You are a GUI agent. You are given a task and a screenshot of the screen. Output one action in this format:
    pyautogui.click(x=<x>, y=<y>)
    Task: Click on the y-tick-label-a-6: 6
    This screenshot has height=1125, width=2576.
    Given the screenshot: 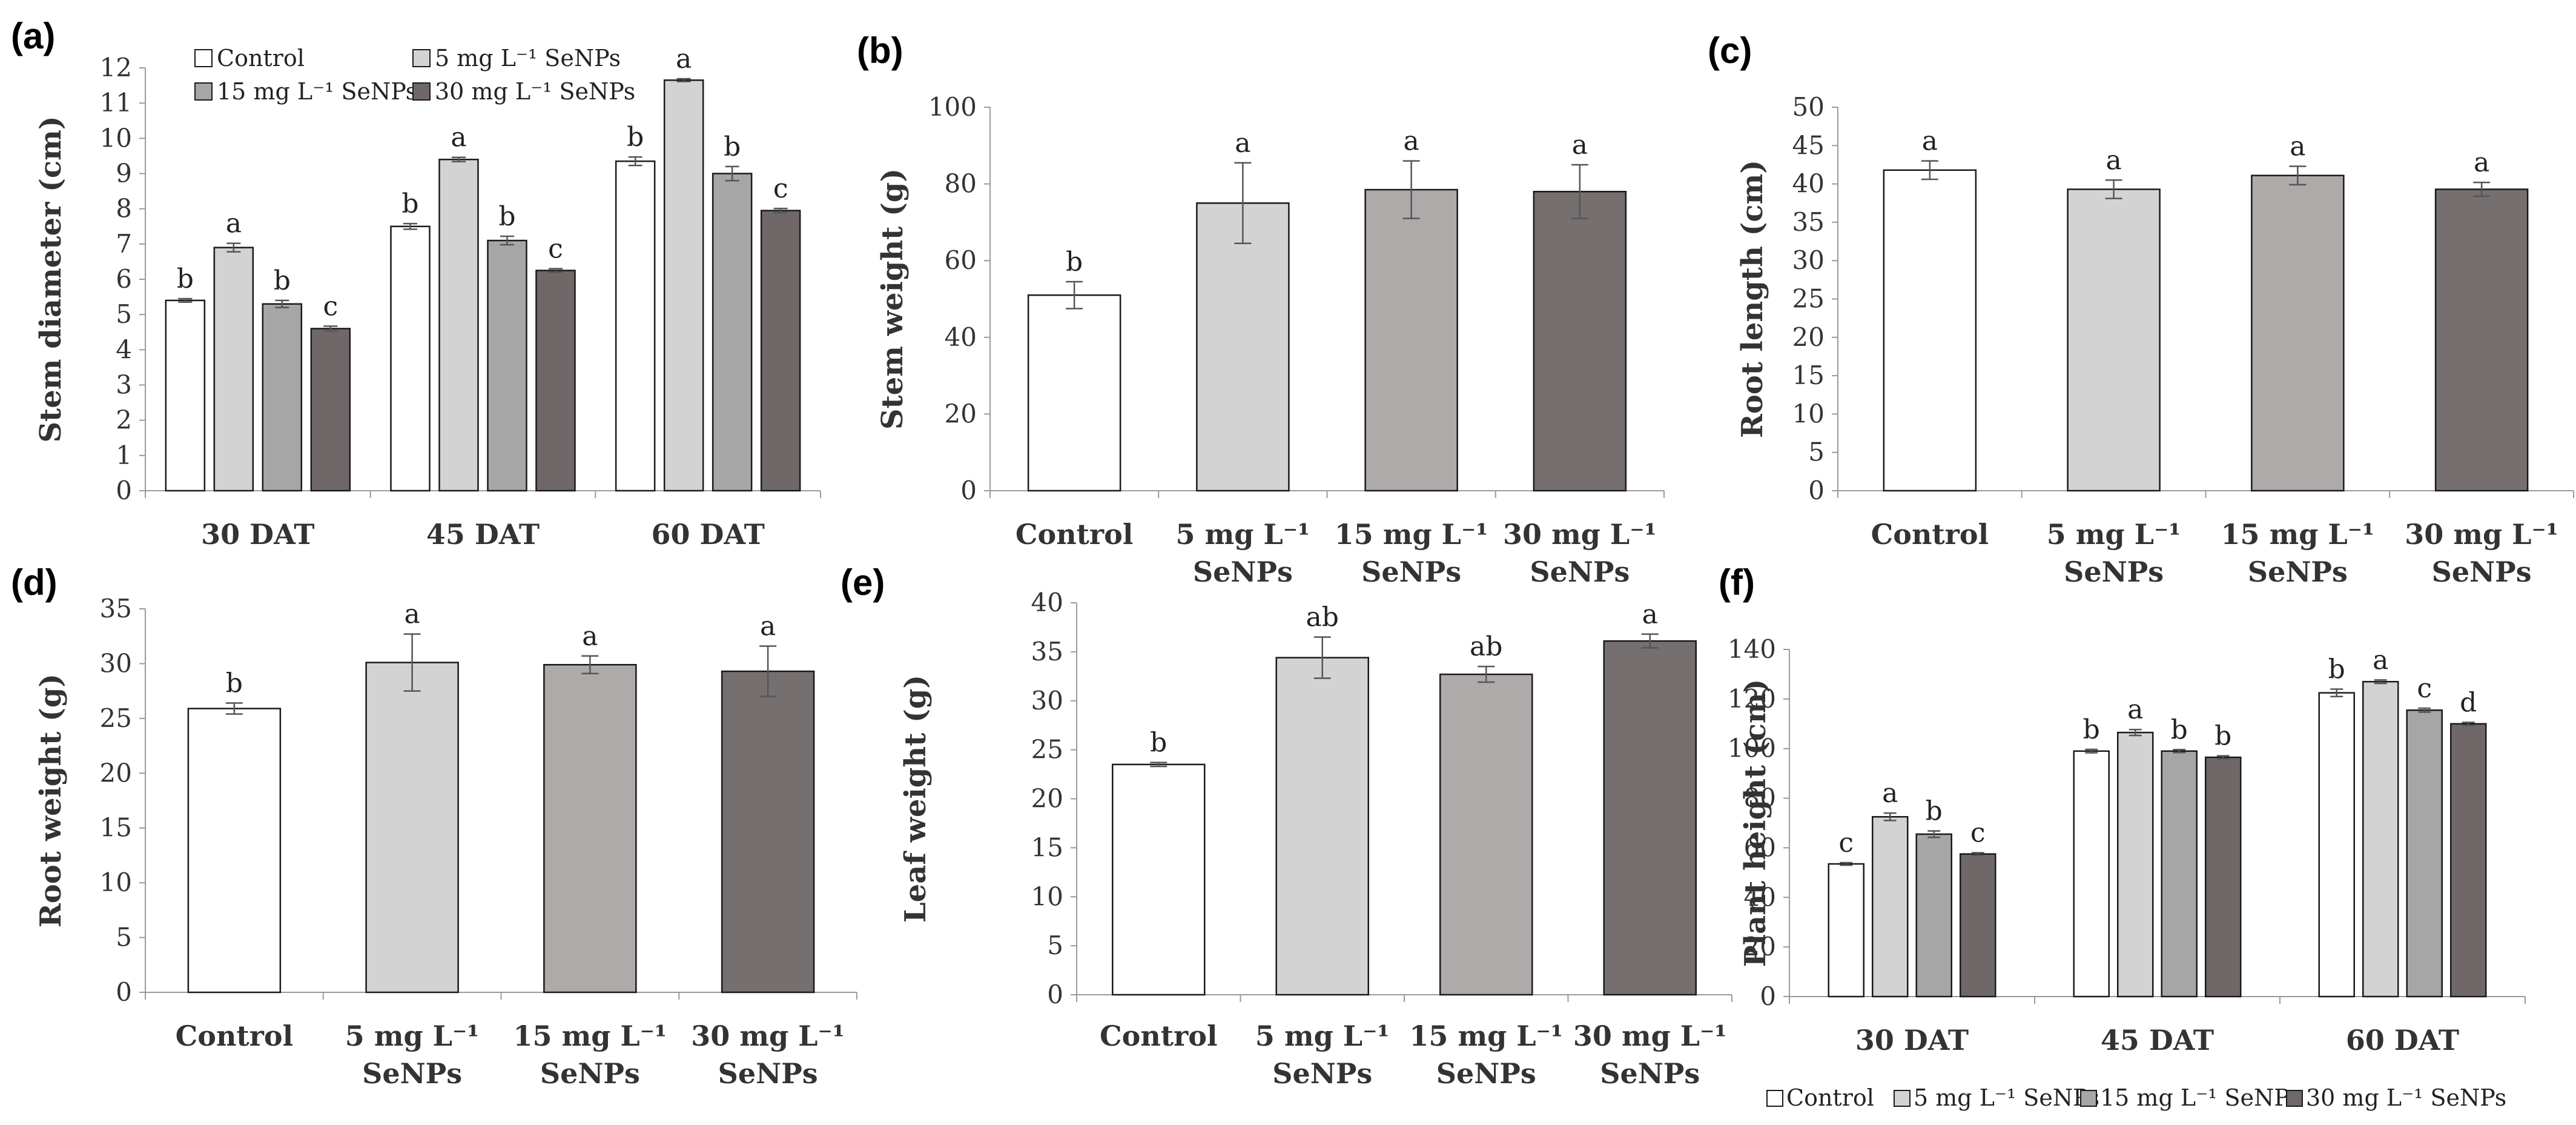 What is the action you would take?
    pyautogui.click(x=124, y=279)
    